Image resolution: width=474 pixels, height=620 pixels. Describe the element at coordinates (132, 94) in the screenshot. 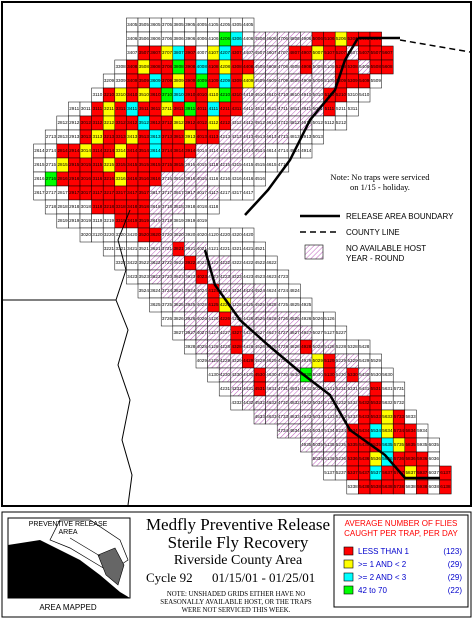

I see `grid-label: 3410` at that location.